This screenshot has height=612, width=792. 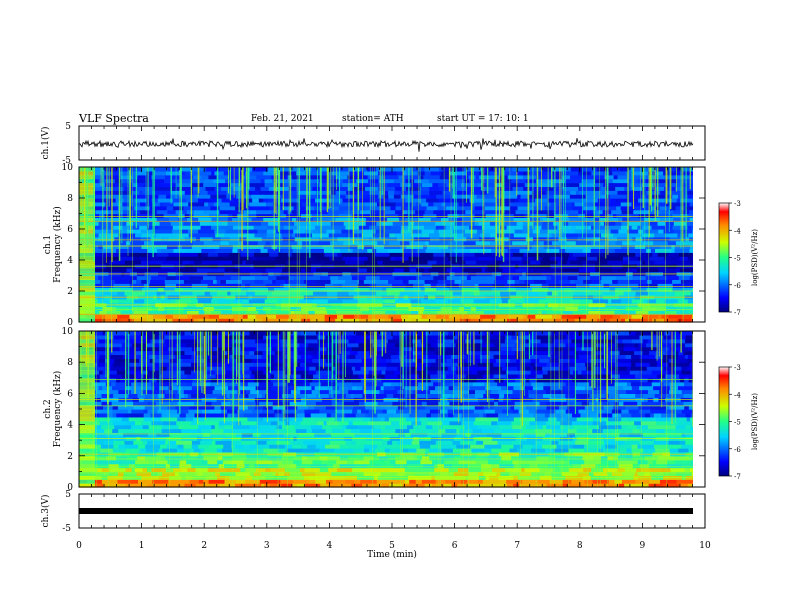 I want to click on x-tick-label: 5, so click(x=392, y=546).